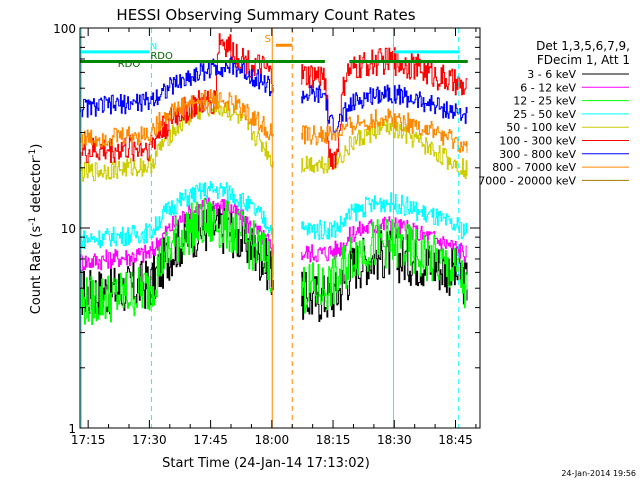 The image size is (640, 480). What do you see at coordinates (210, 440) in the screenshot?
I see `x-tick-label: 17:45` at bounding box center [210, 440].